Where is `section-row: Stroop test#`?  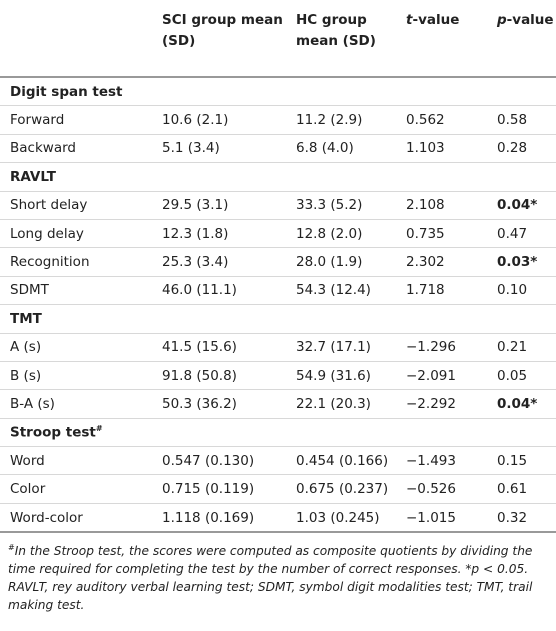 section-row: Stroop test# is located at coordinates (278, 433).